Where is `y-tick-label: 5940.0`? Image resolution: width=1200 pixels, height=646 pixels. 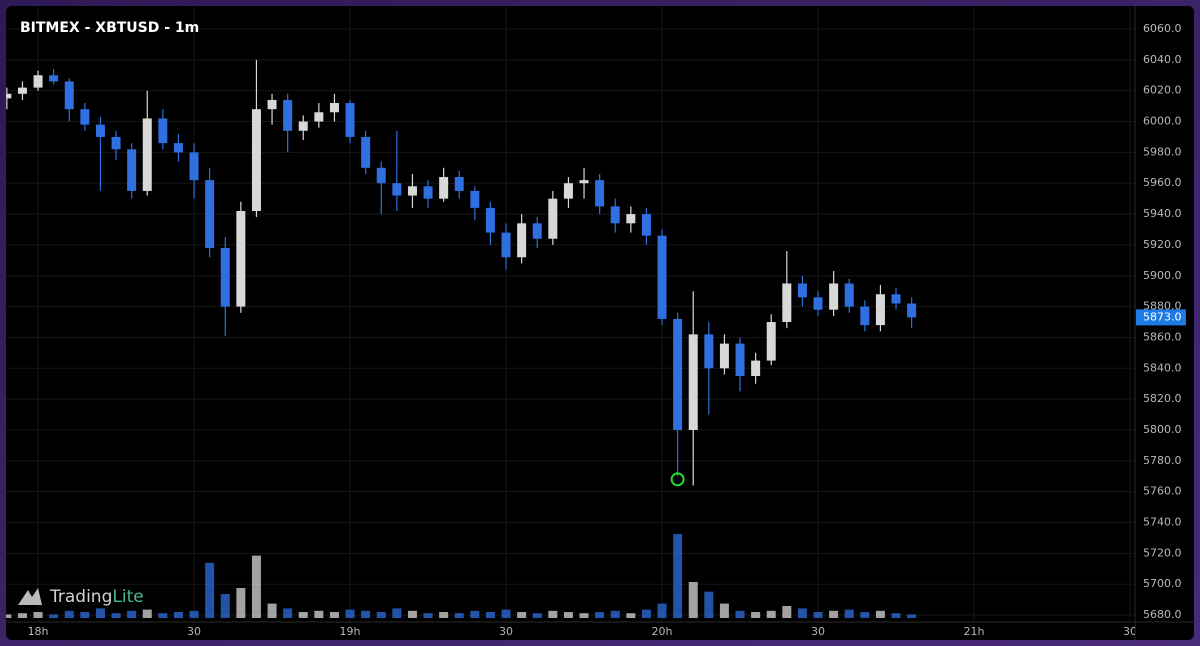
y-tick-label: 5940.0 is located at coordinates (1162, 213).